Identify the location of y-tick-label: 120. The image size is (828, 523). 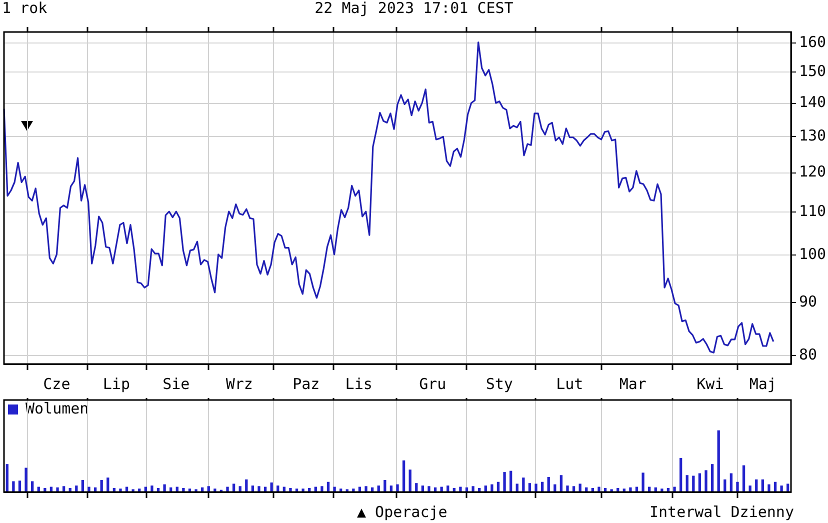
(812, 171).